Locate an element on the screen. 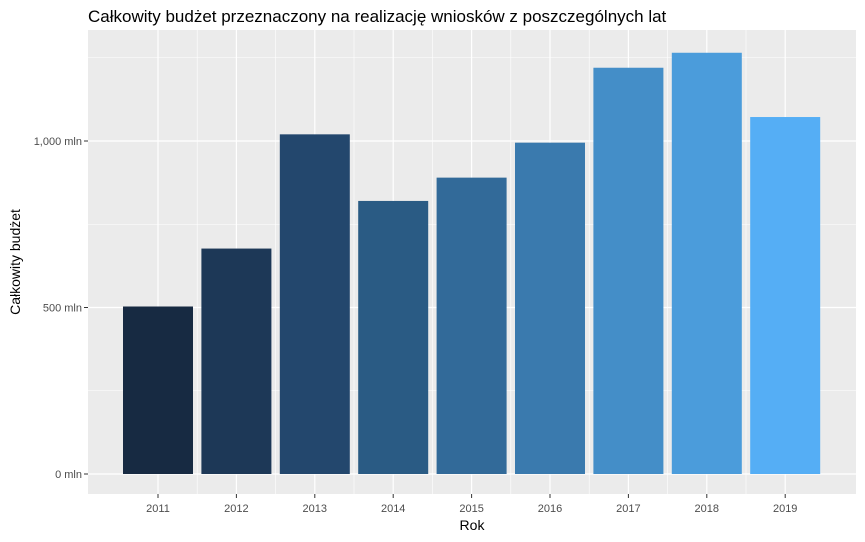 The height and width of the screenshot is (542, 865). x-axis-ticks: 2011 2012 2013 2014 2015 2016 2017 2018 2019 is located at coordinates (471, 504).